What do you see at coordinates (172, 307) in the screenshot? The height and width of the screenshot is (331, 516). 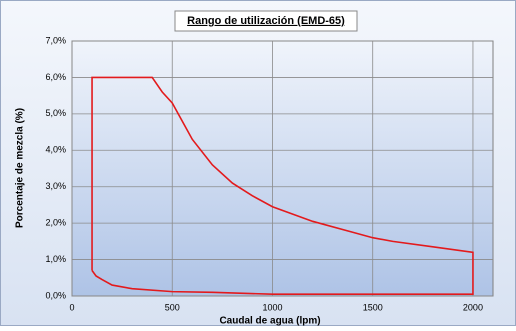 I see `x-tick-label: 500` at bounding box center [172, 307].